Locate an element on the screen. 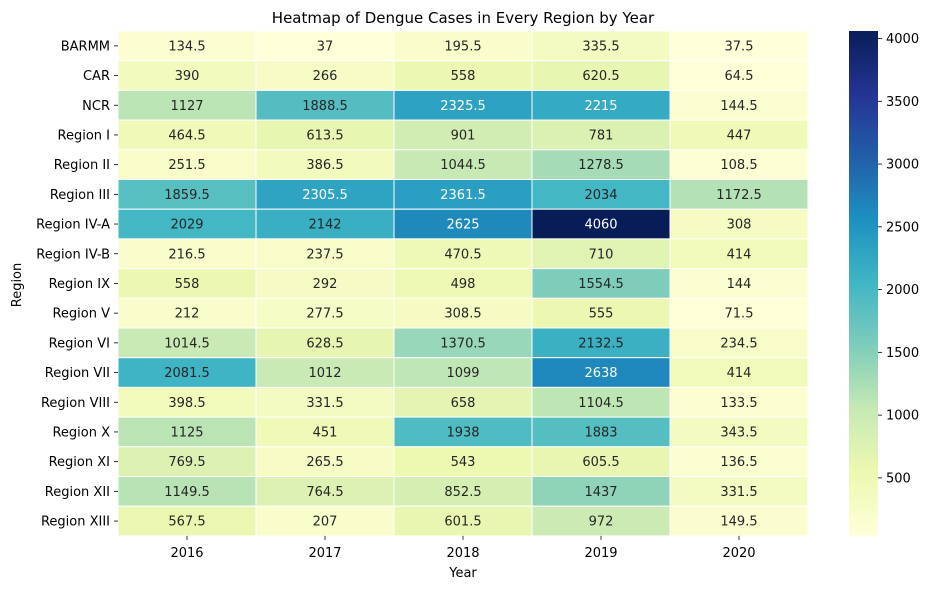 The image size is (930, 590). cell-value-label: 133.5 is located at coordinates (738, 403).